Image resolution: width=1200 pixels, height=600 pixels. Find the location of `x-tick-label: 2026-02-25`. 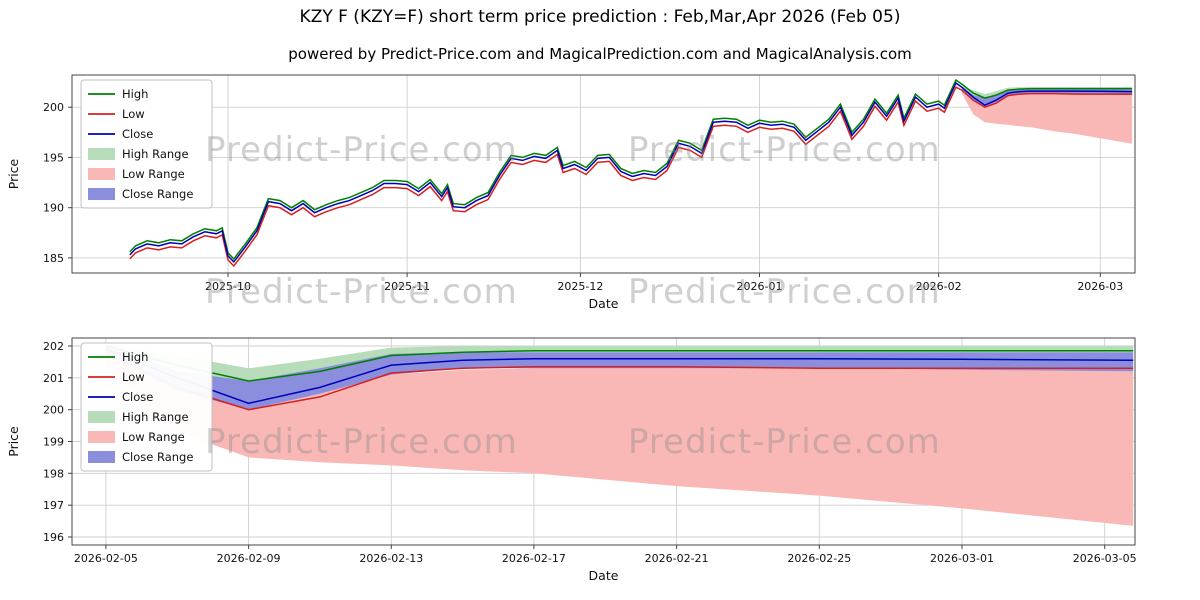

x-tick-label: 2026-02-25 is located at coordinates (819, 558).